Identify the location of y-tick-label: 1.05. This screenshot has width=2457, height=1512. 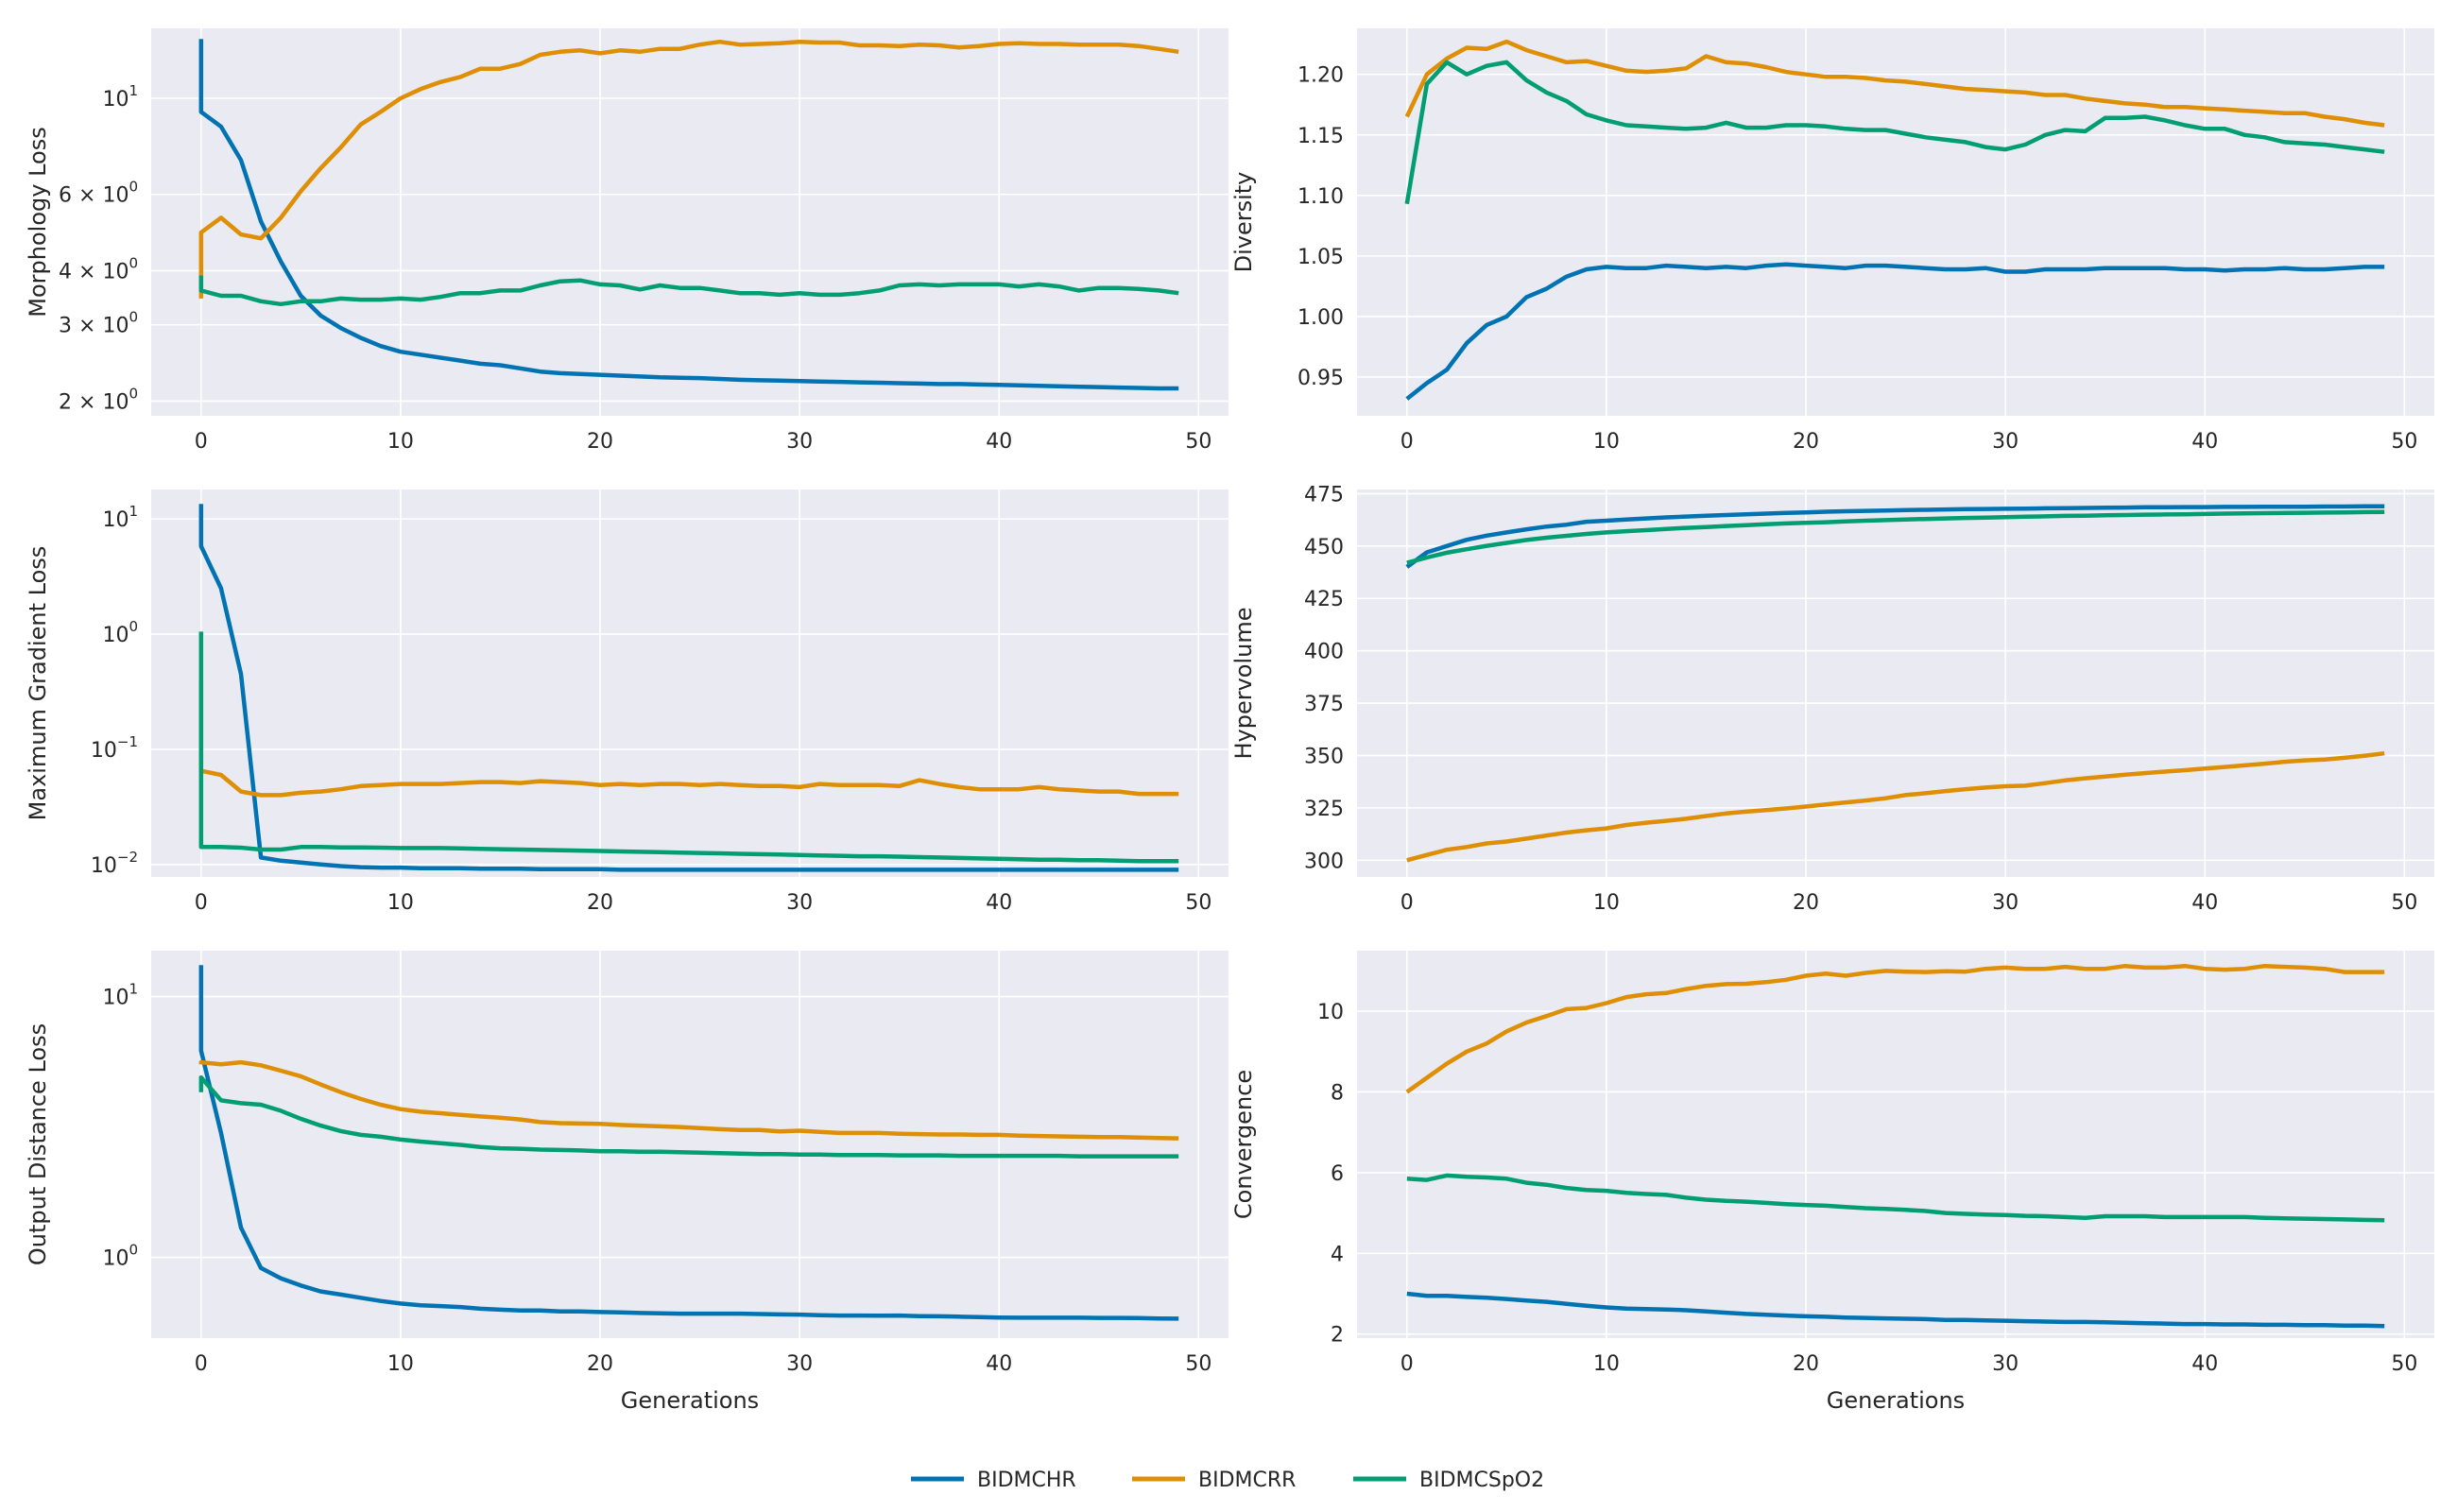
(1320, 257).